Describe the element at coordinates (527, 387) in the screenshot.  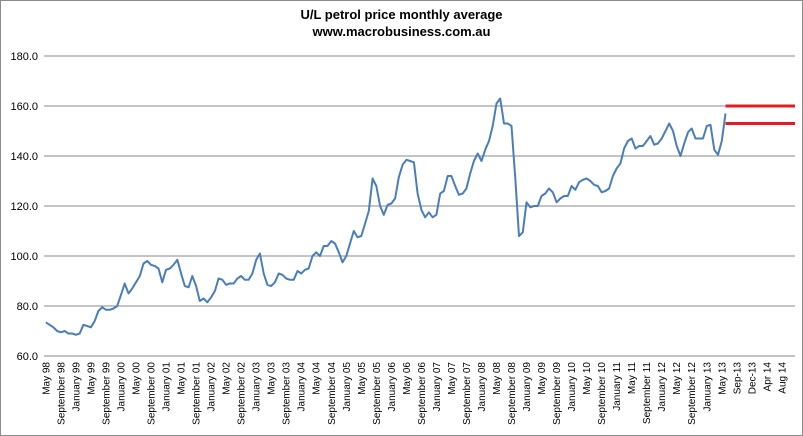
I see `x-tick-label: January 09` at that location.